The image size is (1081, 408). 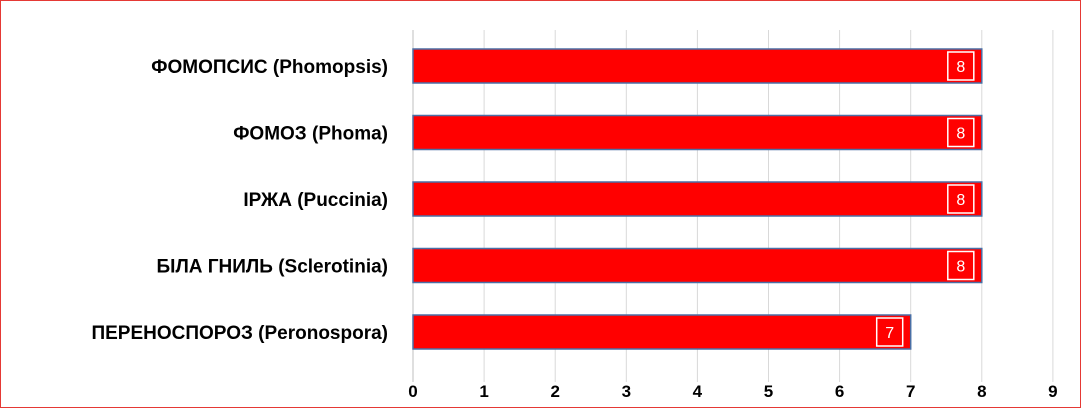 What do you see at coordinates (839, 391) in the screenshot?
I see `x-tick-label: 6` at bounding box center [839, 391].